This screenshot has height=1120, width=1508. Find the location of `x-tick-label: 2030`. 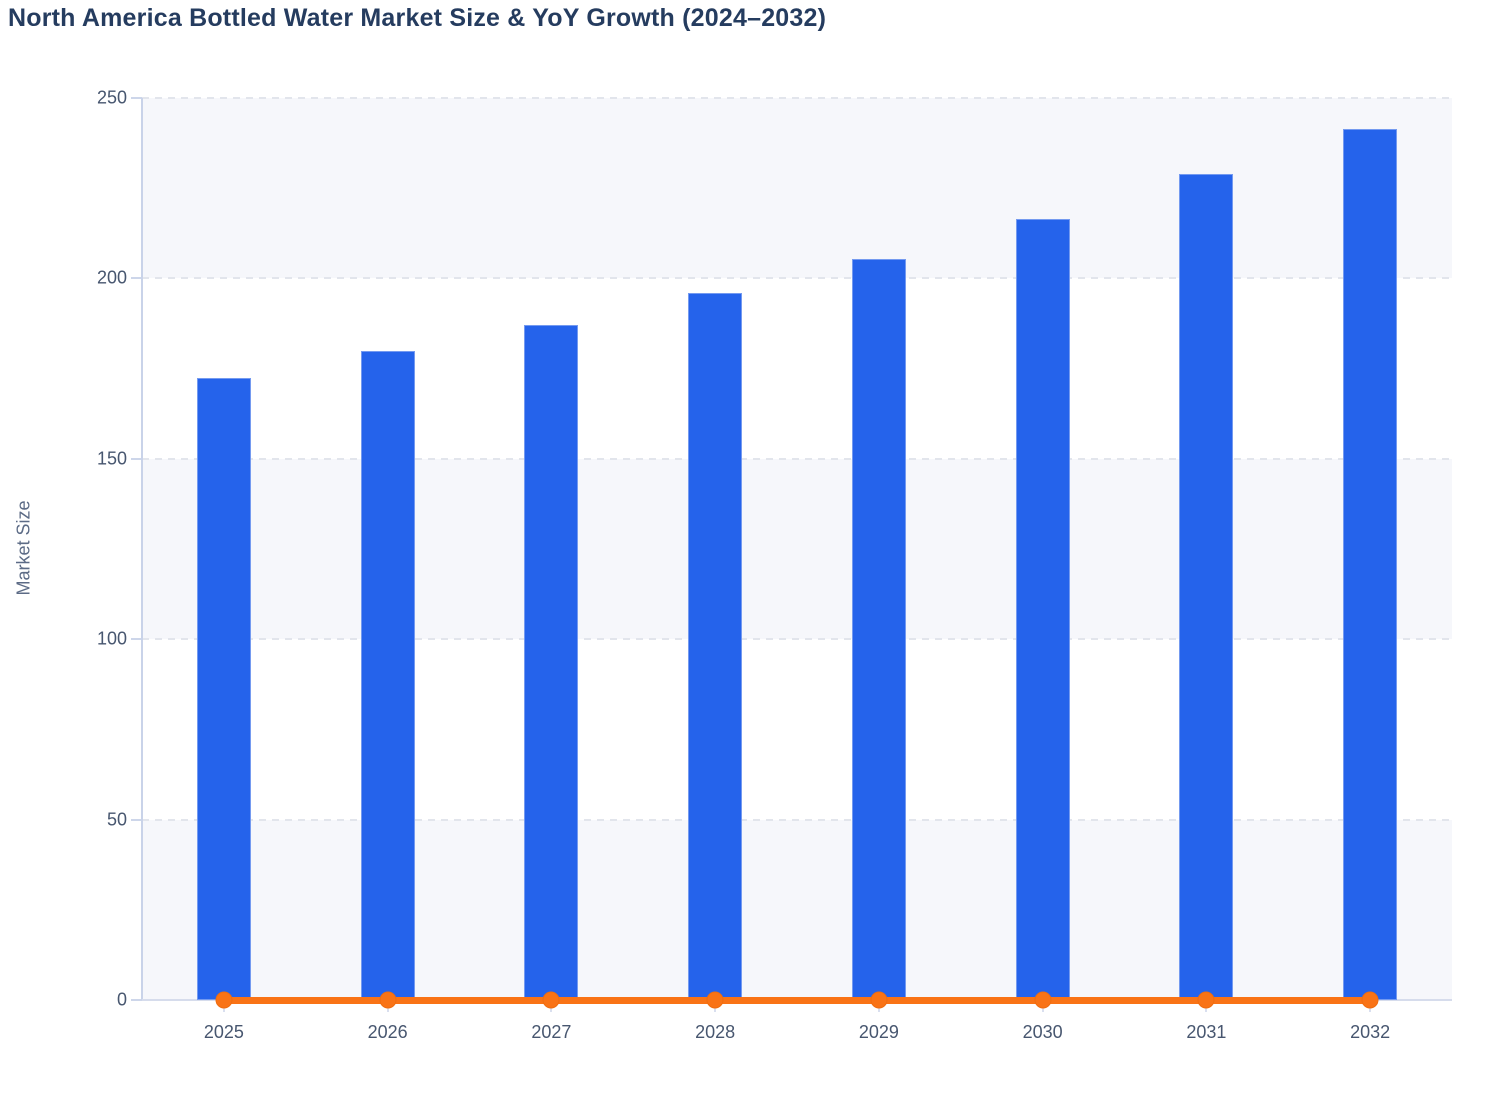

x-tick-label: 2030 is located at coordinates (1042, 1032).